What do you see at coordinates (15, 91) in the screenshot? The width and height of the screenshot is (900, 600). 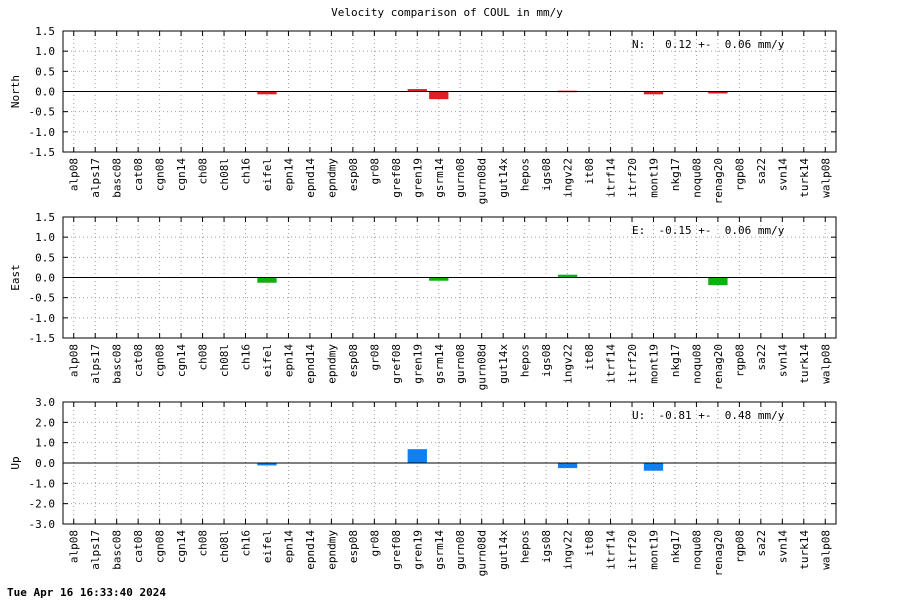 I see `y-axis-label: North` at bounding box center [15, 91].